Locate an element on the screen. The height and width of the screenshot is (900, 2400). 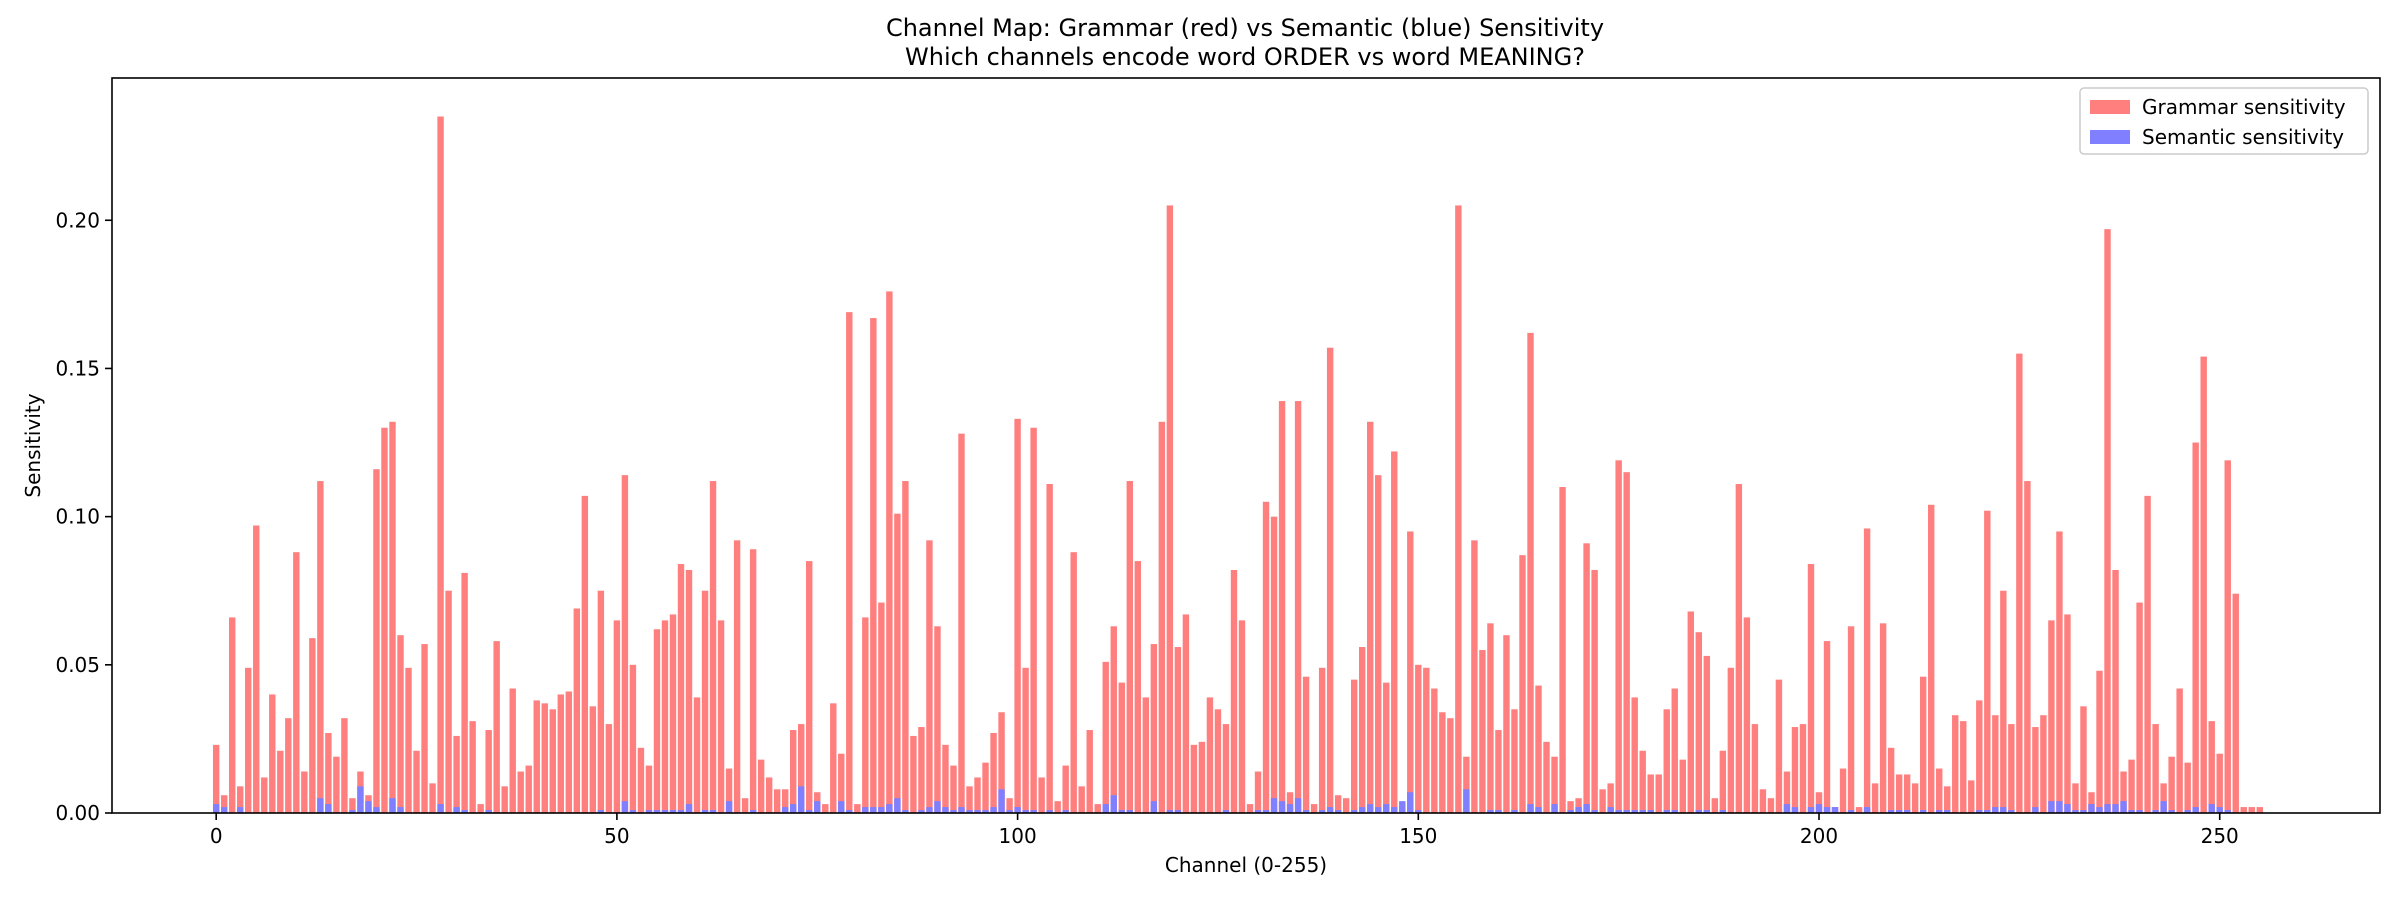
legend: Grammar sensitivity Semantic sensitivity is located at coordinates (2224, 121).